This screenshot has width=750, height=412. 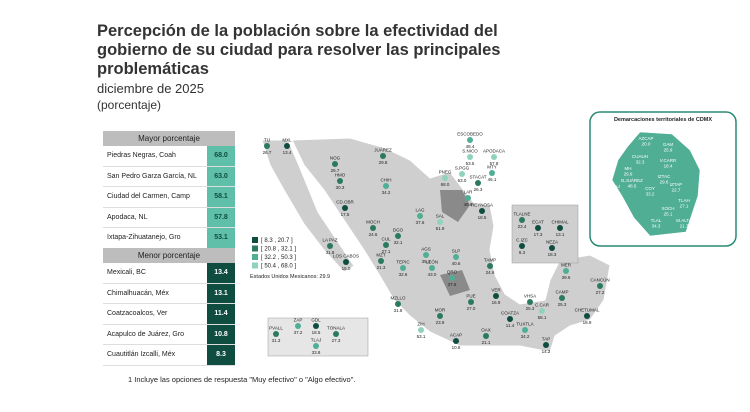 I want to click on city-label: MXL, so click(x=287, y=140).